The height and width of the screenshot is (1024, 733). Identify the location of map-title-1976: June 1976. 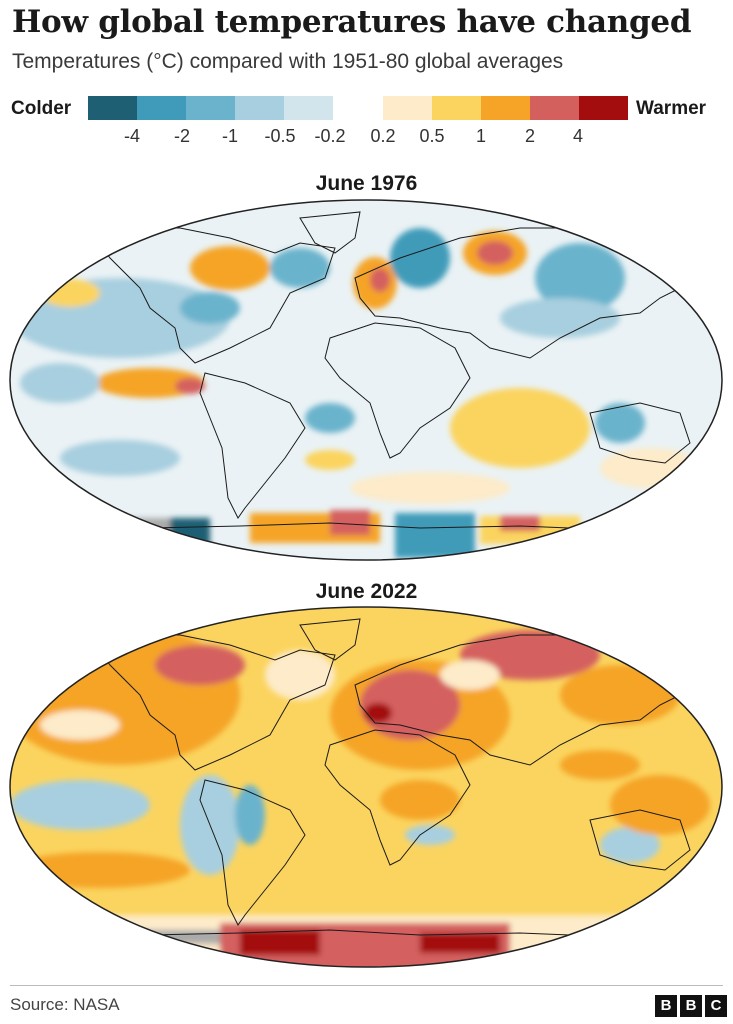
(366, 183).